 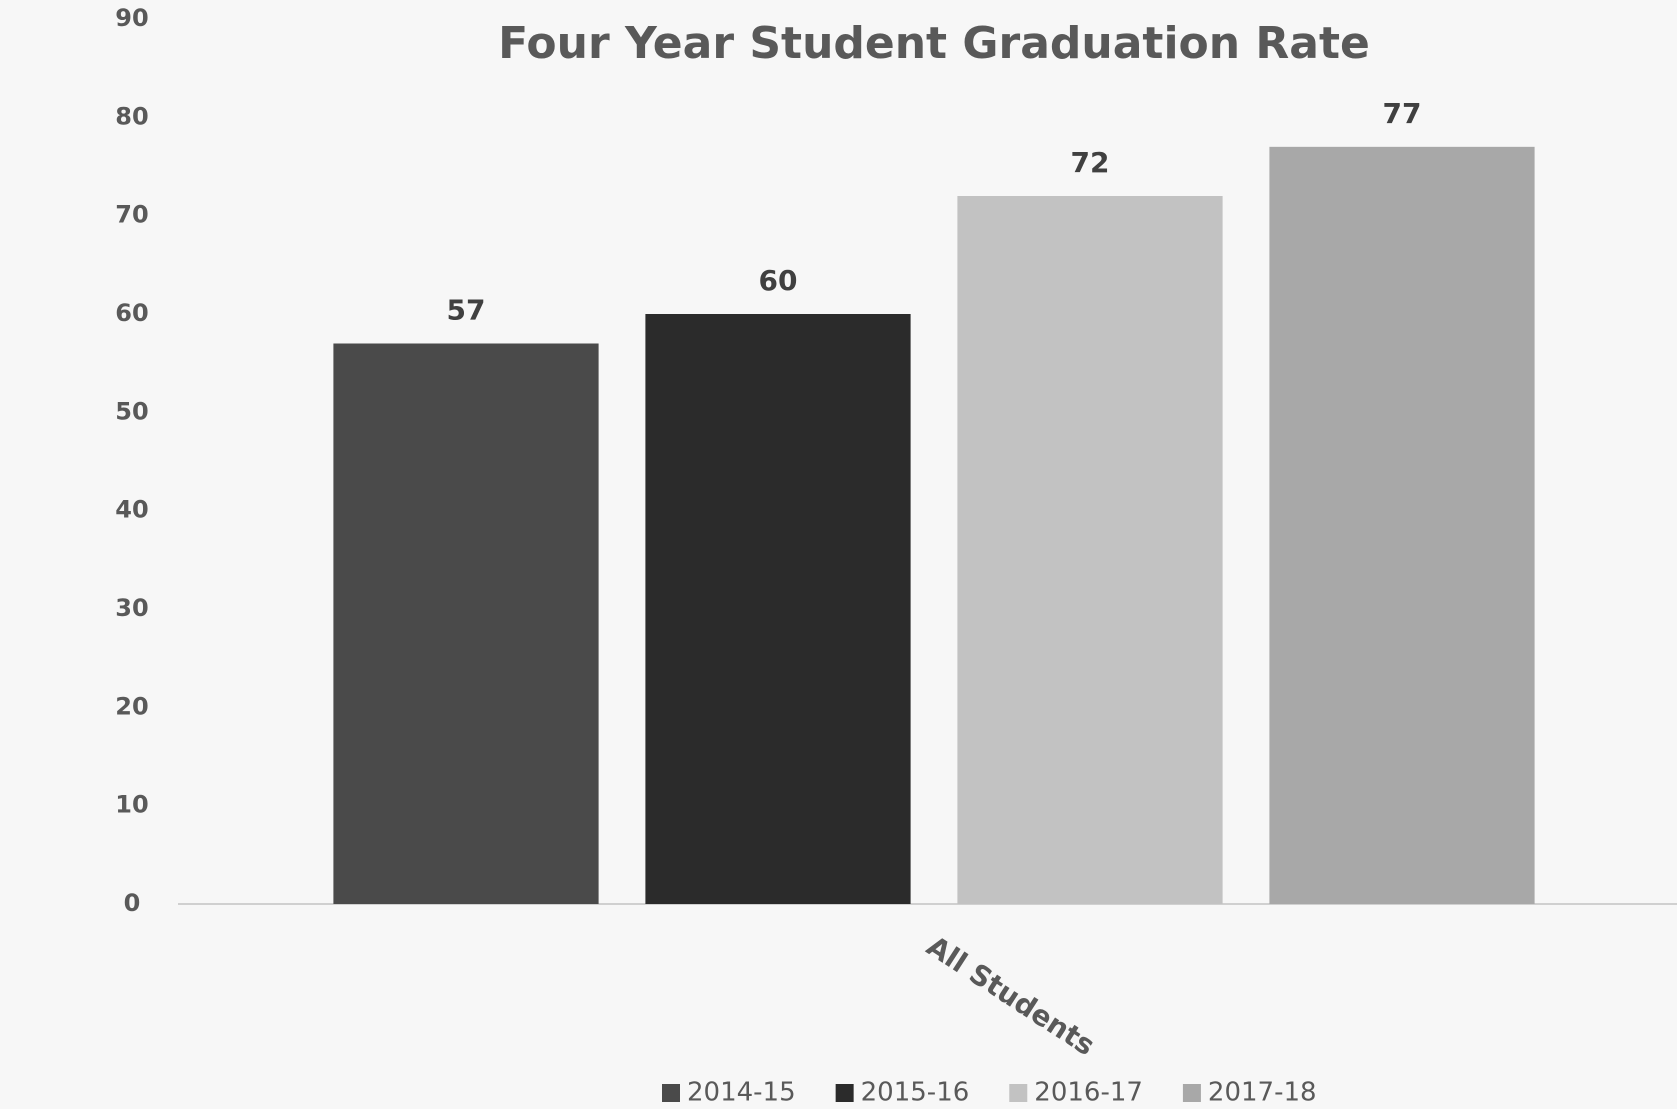 I want to click on legend-label: 2015-16, so click(x=915, y=1093).